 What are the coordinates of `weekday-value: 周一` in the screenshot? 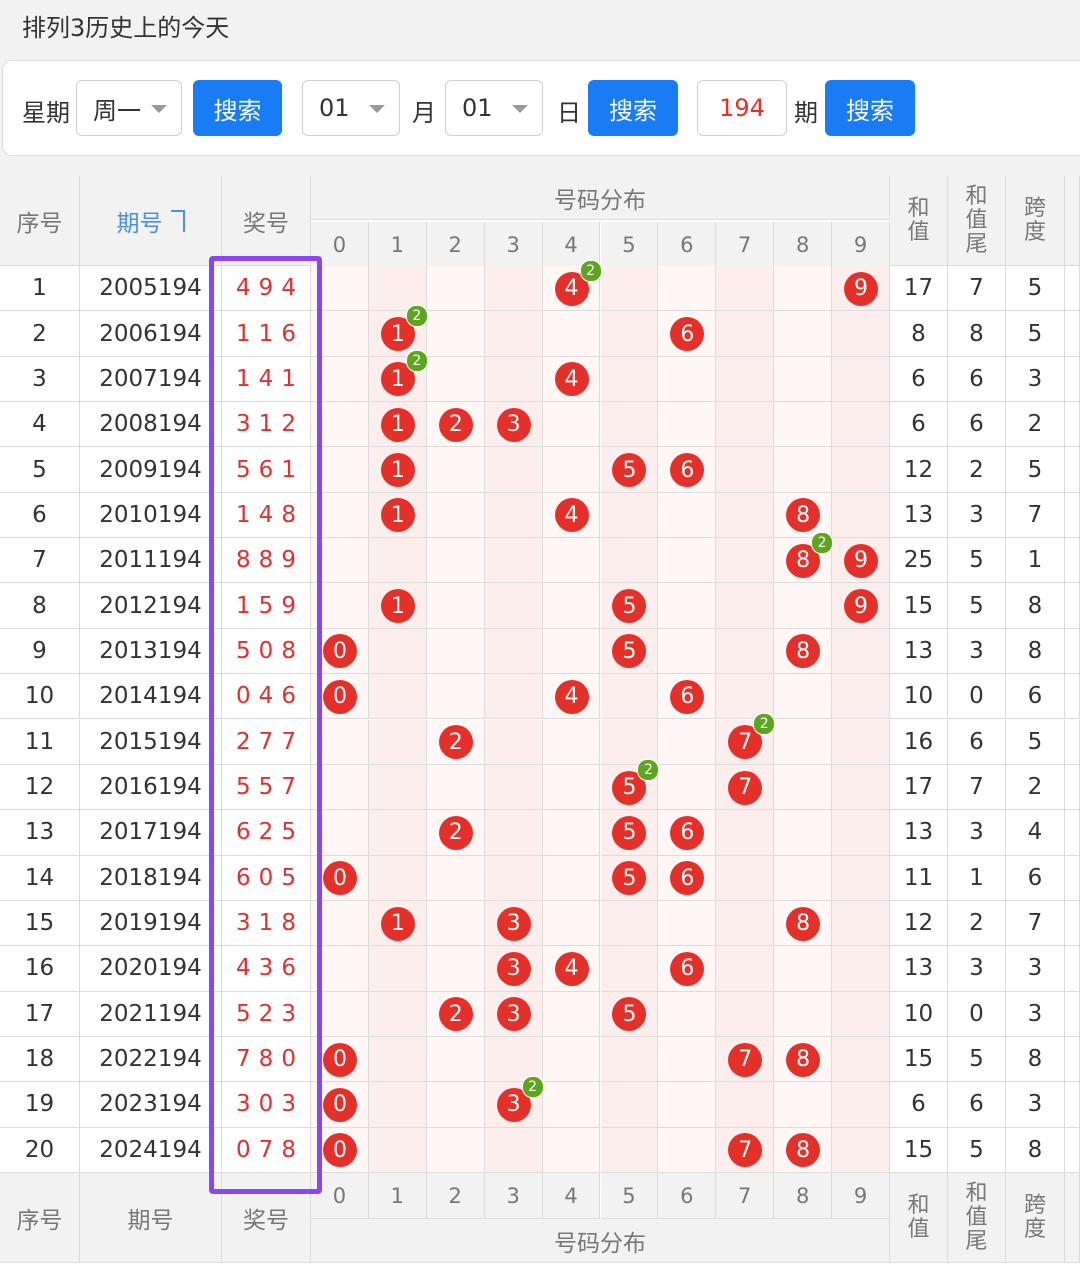 It's located at (117, 110).